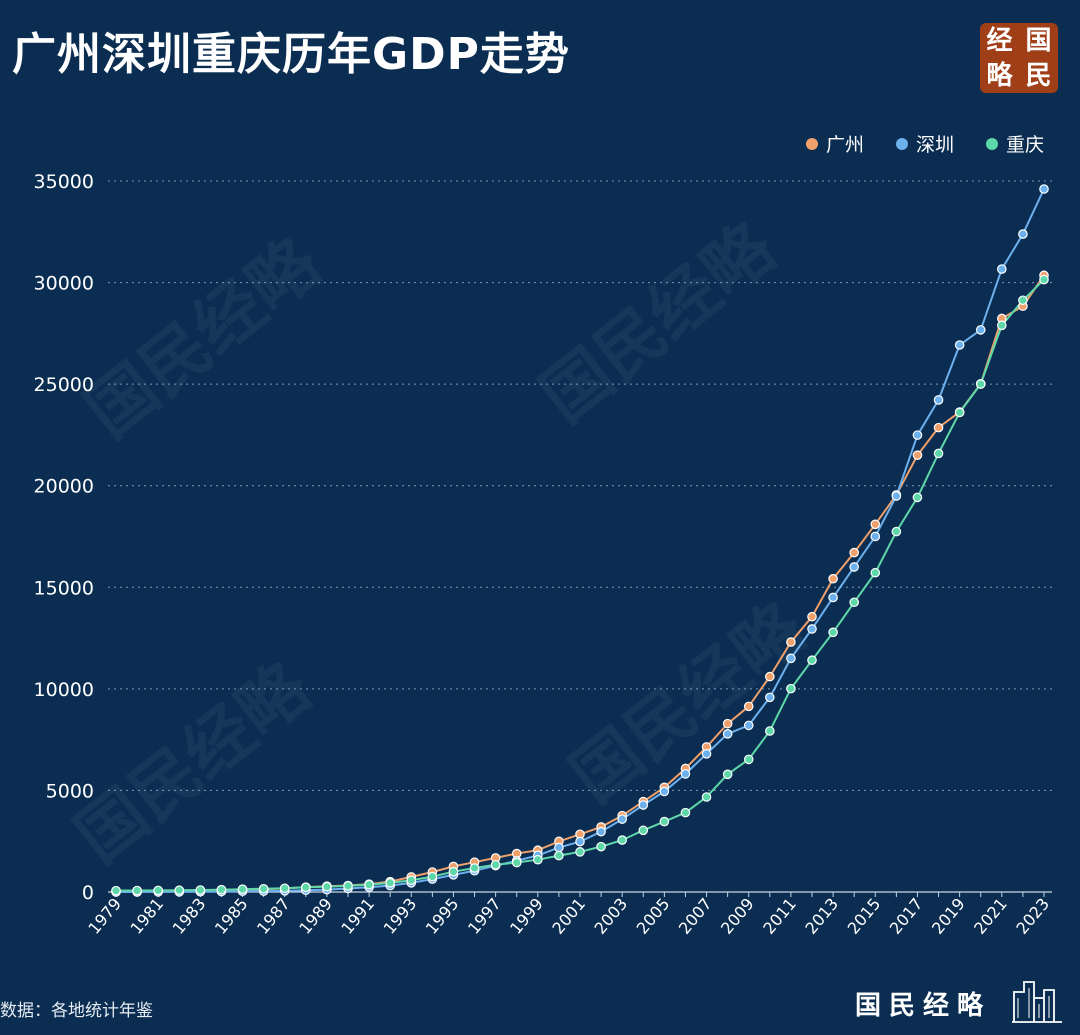  I want to click on x-tick-label: 2003, so click(611, 915).